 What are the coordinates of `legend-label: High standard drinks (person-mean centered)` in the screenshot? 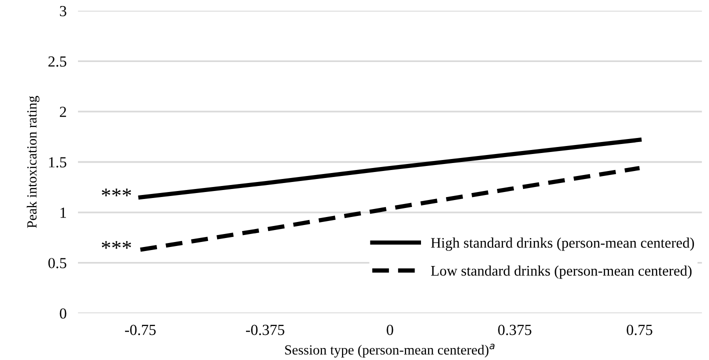 It's located at (562, 244).